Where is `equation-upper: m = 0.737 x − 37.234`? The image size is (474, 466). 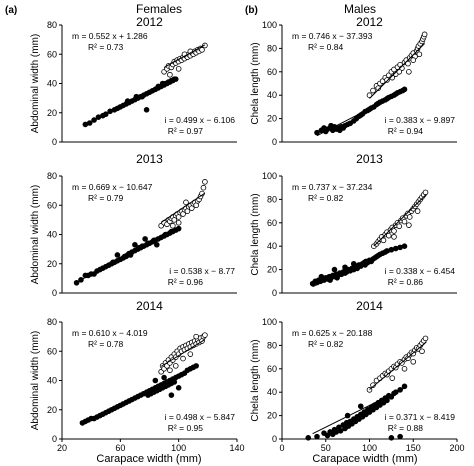
equation-upper: m = 0.737 x − 37.234 is located at coordinates (332, 187).